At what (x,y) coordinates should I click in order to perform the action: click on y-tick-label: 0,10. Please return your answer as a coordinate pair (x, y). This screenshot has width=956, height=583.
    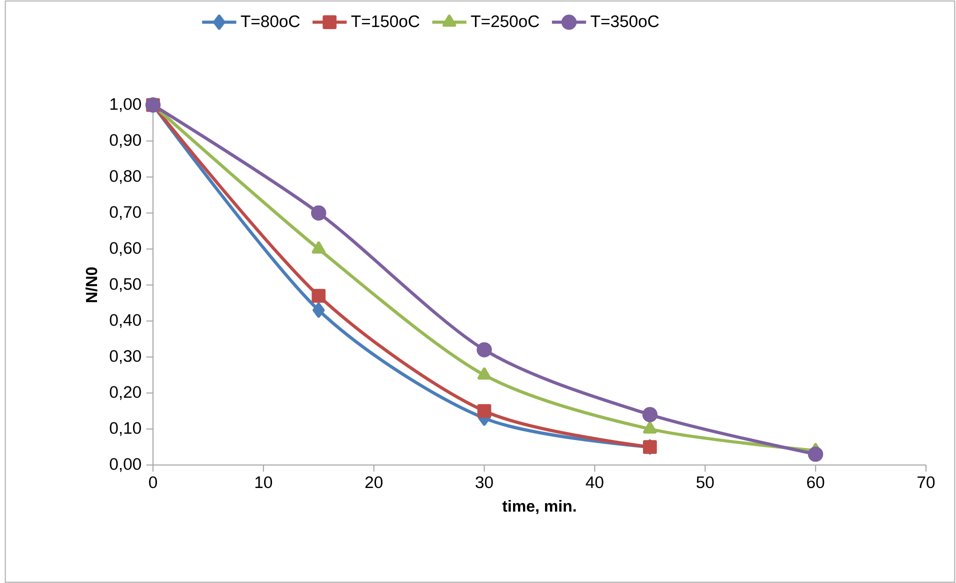
    Looking at the image, I should click on (125, 429).